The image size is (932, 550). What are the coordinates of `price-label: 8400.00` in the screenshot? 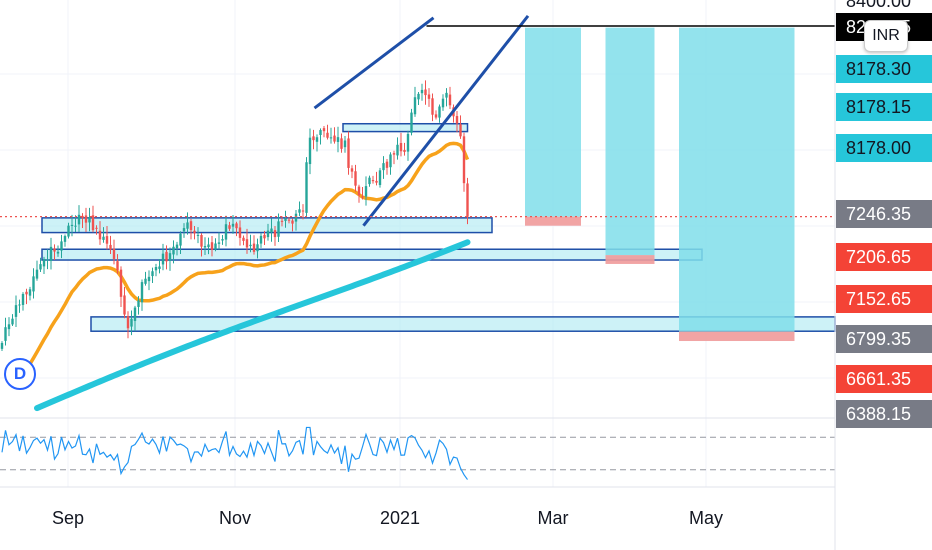 It's located at (884, 7).